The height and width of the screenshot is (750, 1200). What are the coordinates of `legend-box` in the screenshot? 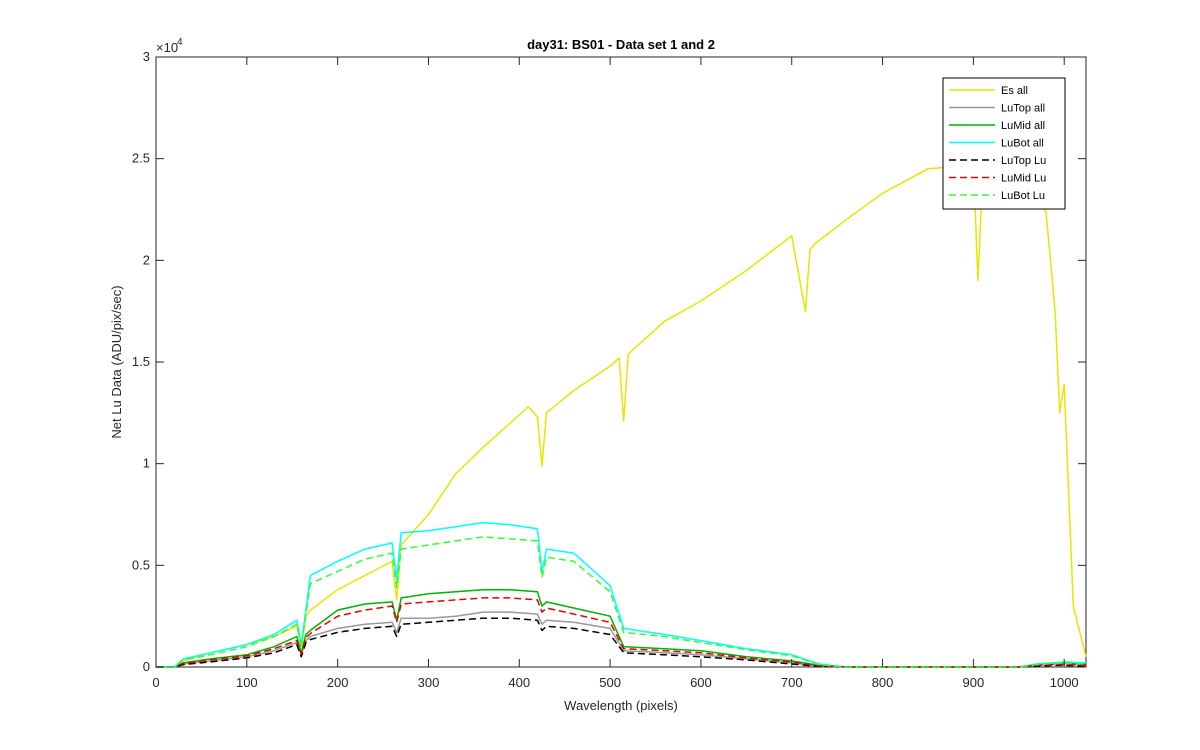 It's located at (1004, 143).